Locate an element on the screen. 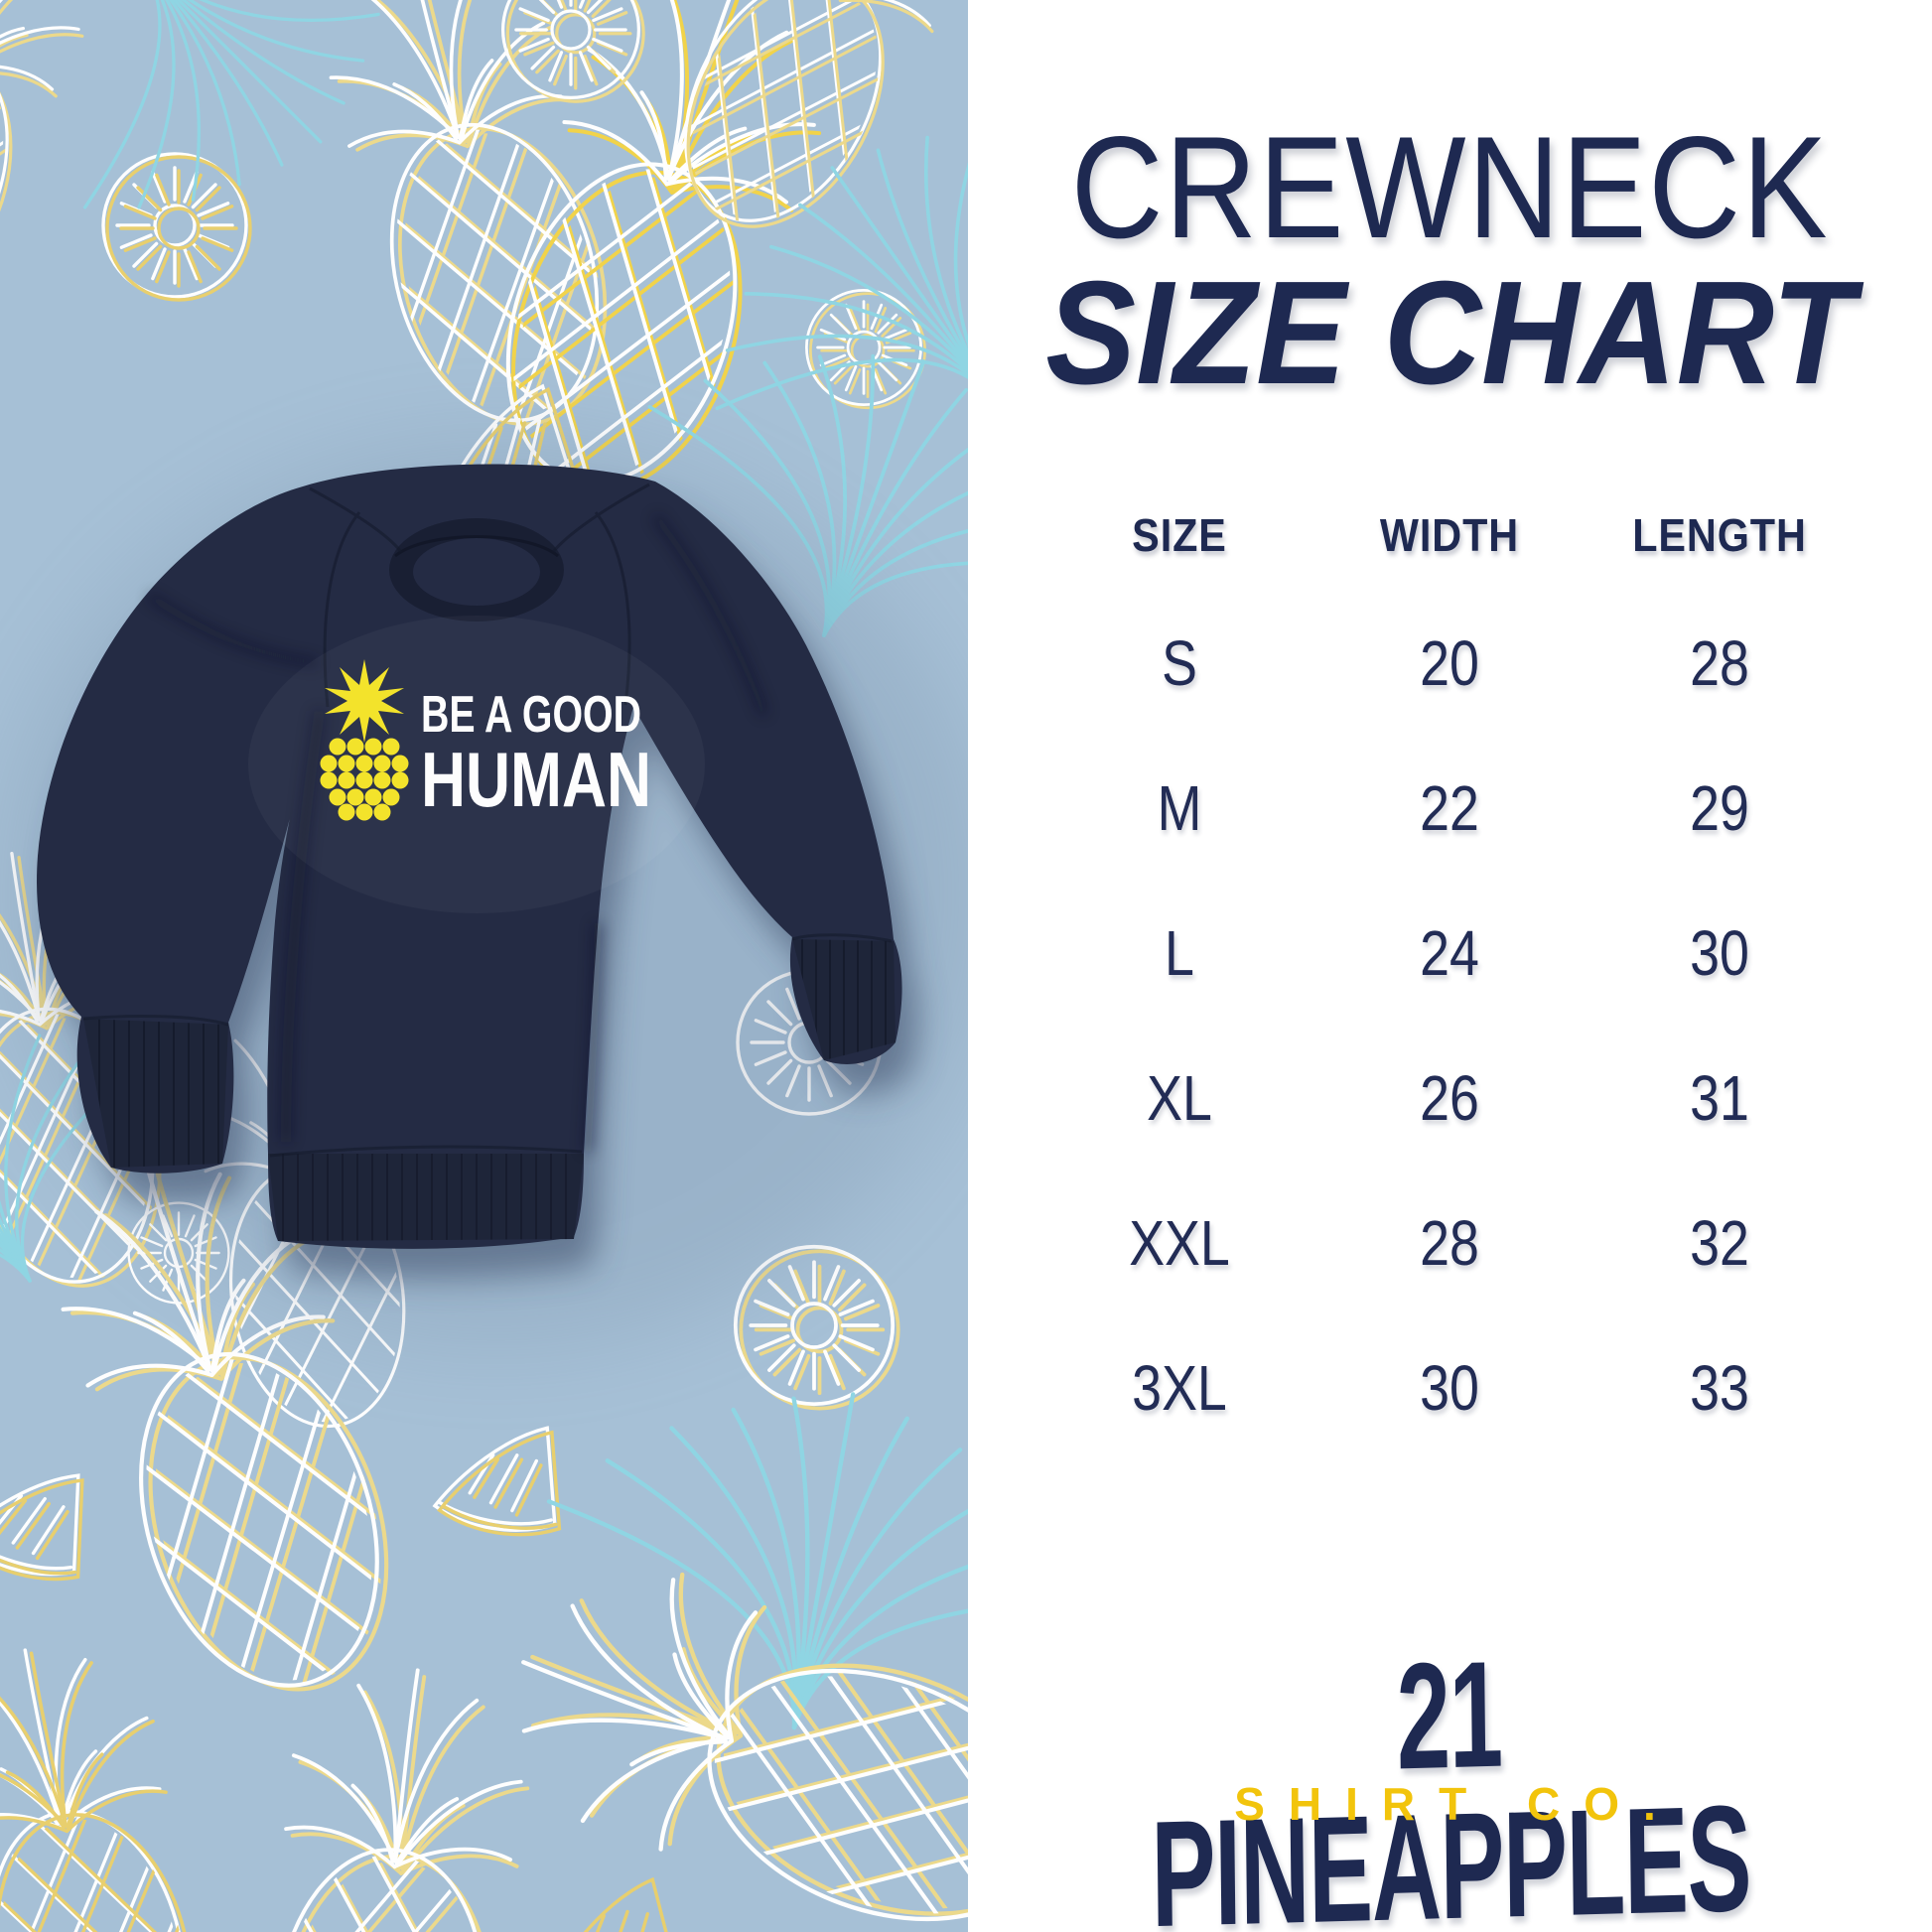 This screenshot has width=1932, height=1932. cell-width: 22 is located at coordinates (1449, 808).